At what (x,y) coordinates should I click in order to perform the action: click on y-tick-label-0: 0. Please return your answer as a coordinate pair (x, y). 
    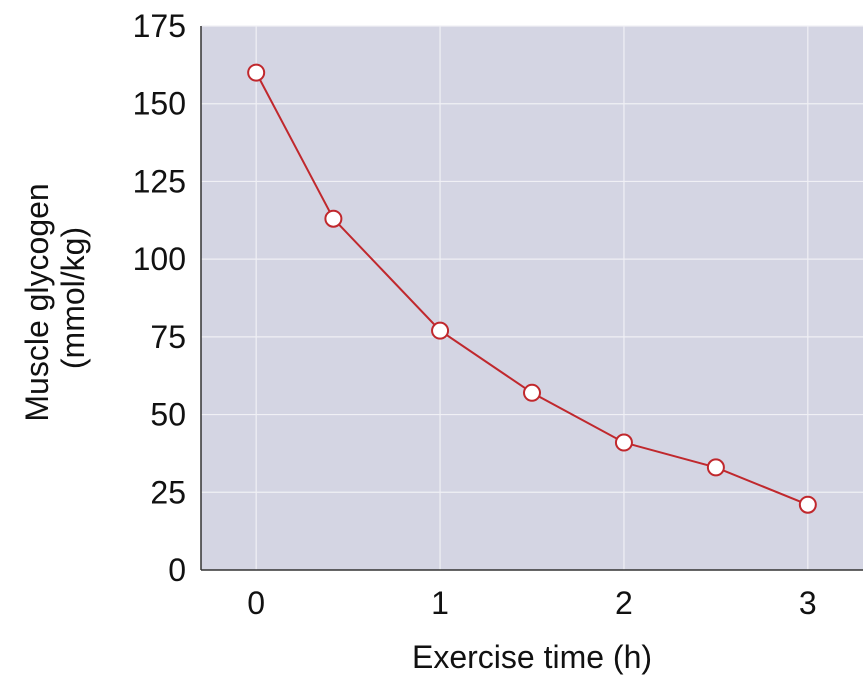
    Looking at the image, I should click on (177, 570).